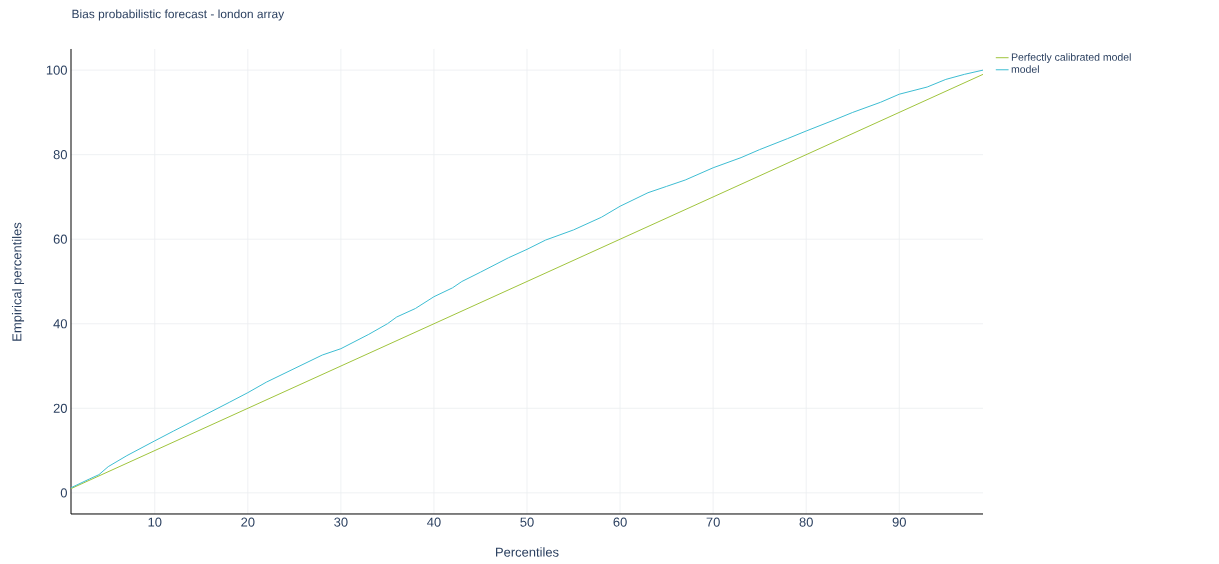  Describe the element at coordinates (341, 522) in the screenshot. I see `x-tick-label: 30` at that location.